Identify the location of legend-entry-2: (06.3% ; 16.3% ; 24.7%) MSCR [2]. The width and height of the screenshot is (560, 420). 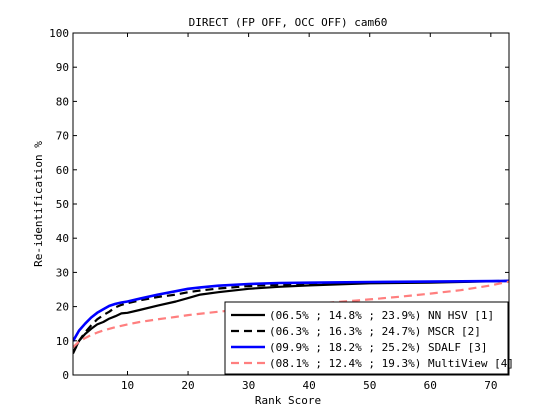
(375, 331).